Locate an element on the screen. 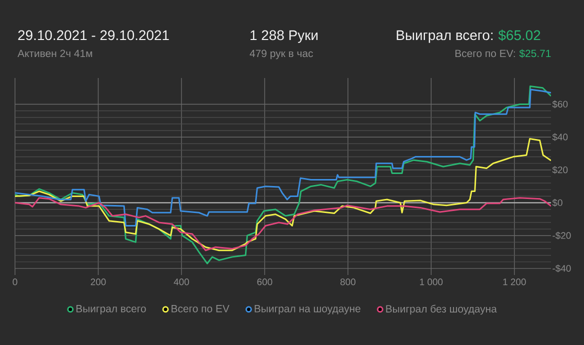 Image resolution: width=584 pixels, height=345 pixels. x-tick-label: 400 is located at coordinates (181, 282).